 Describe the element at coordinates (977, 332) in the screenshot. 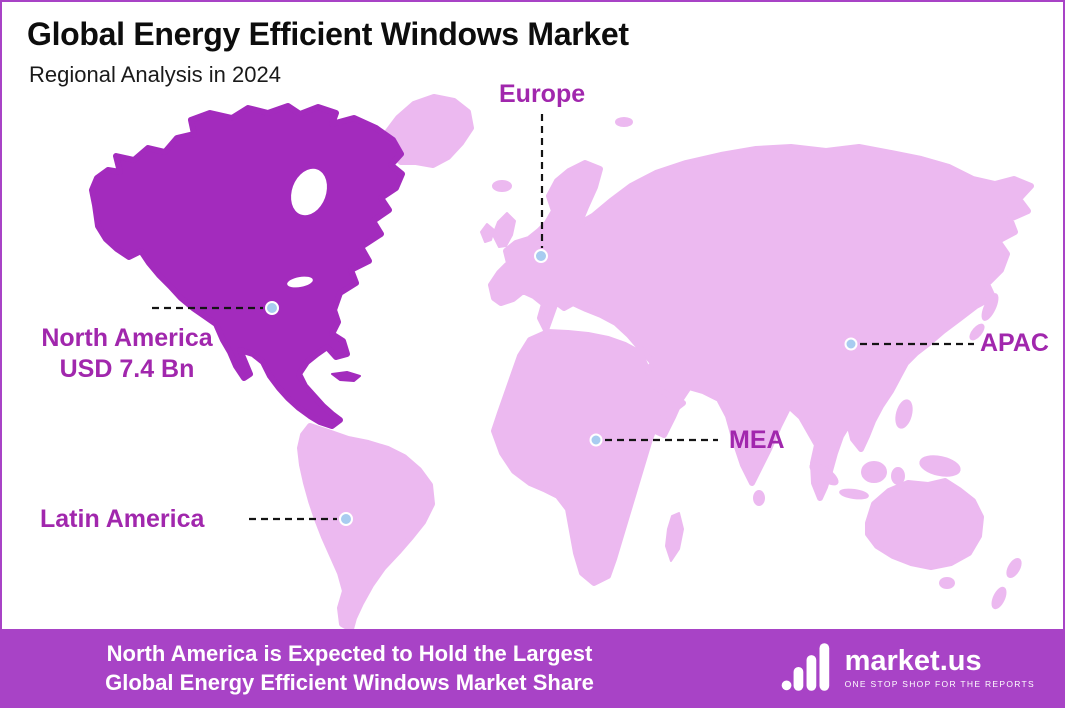

I see `island-japan-south` at that location.